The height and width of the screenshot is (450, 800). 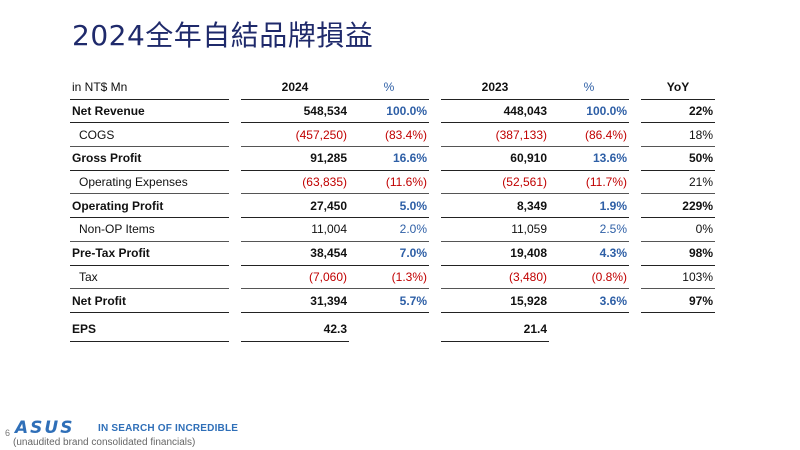 What do you see at coordinates (678, 253) in the screenshot?
I see `yoy-value: 98%` at bounding box center [678, 253].